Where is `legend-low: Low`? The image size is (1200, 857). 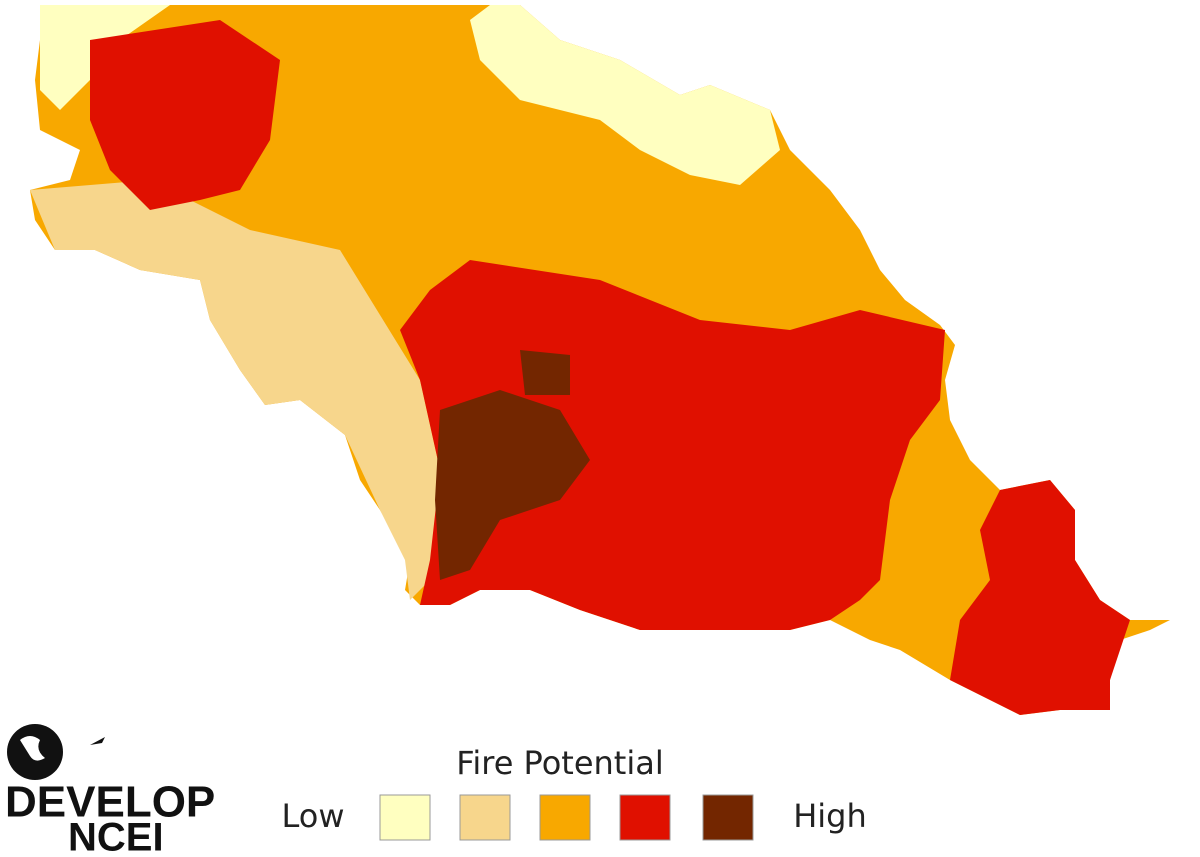
legend-low: Low is located at coordinates (312, 816).